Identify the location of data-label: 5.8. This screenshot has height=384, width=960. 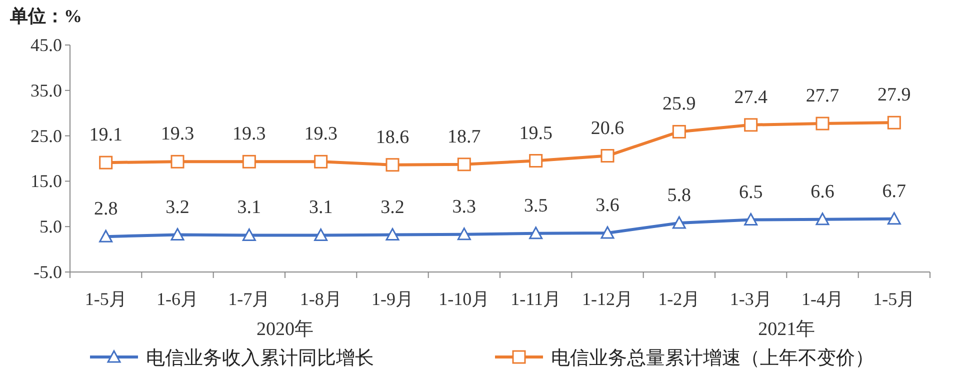
(679, 195).